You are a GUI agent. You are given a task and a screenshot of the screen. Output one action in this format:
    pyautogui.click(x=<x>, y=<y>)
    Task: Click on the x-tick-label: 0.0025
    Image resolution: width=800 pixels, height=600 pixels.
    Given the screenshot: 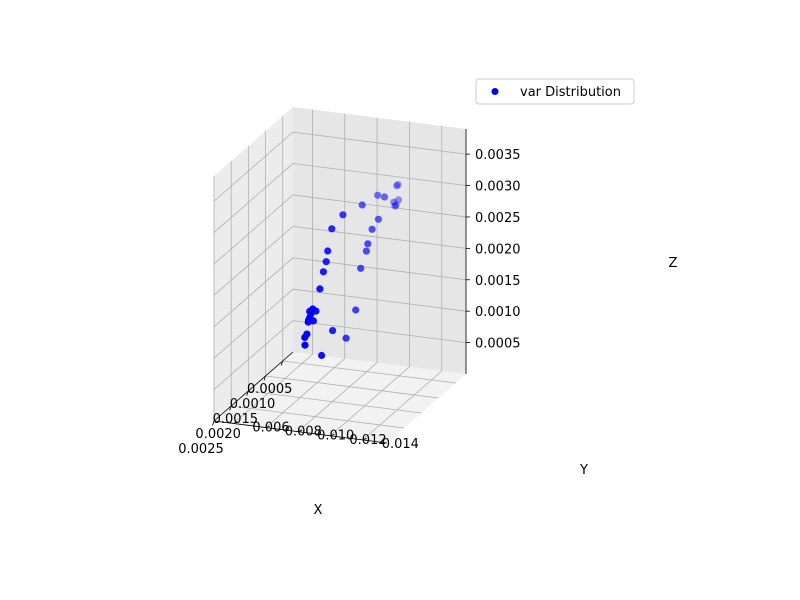 What is the action you would take?
    pyautogui.click(x=201, y=449)
    